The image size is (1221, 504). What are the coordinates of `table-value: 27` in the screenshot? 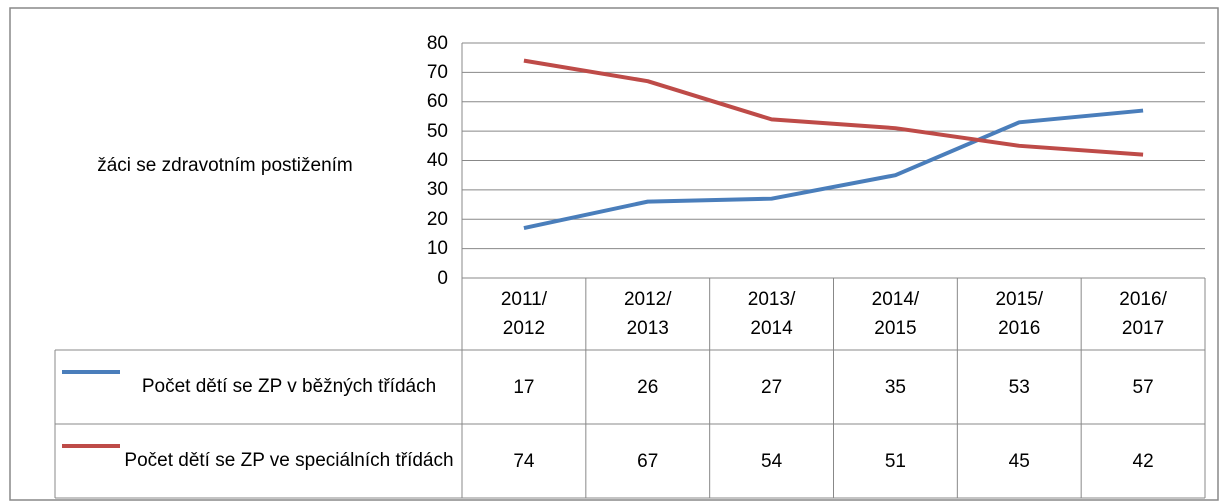 It's located at (772, 387).